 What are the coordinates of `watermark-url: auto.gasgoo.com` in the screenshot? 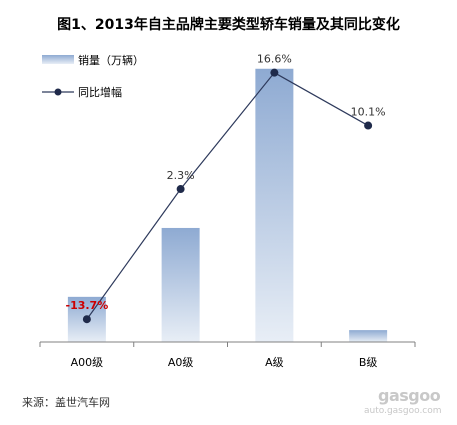 It's located at (403, 411).